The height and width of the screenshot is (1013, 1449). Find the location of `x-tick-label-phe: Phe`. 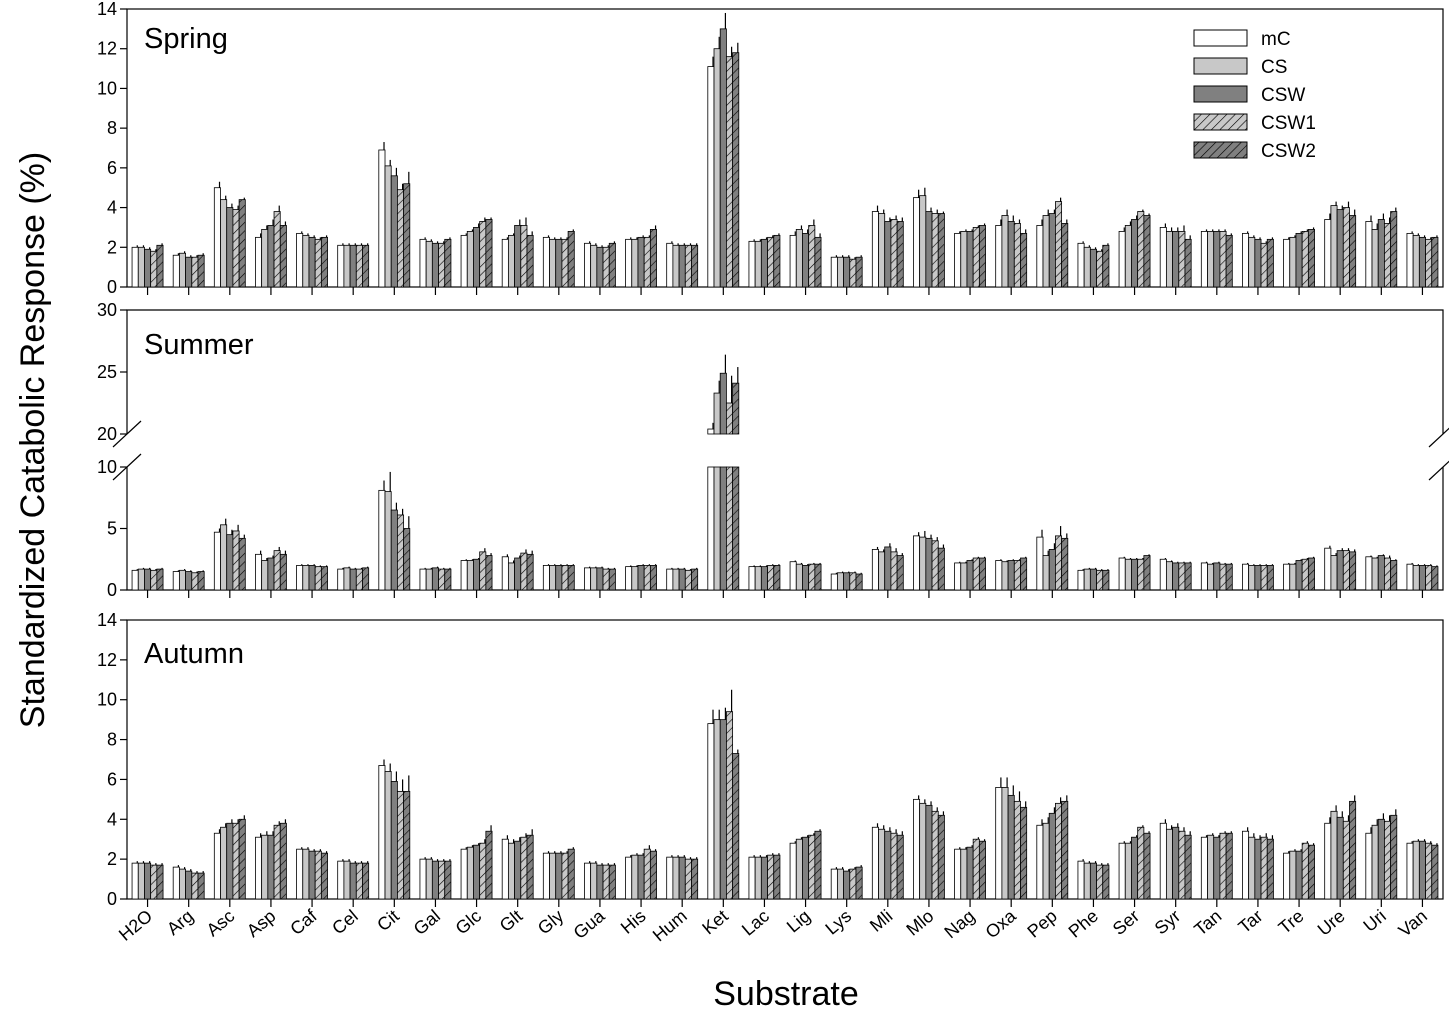

x-tick-label-phe: Phe is located at coordinates (1083, 924).